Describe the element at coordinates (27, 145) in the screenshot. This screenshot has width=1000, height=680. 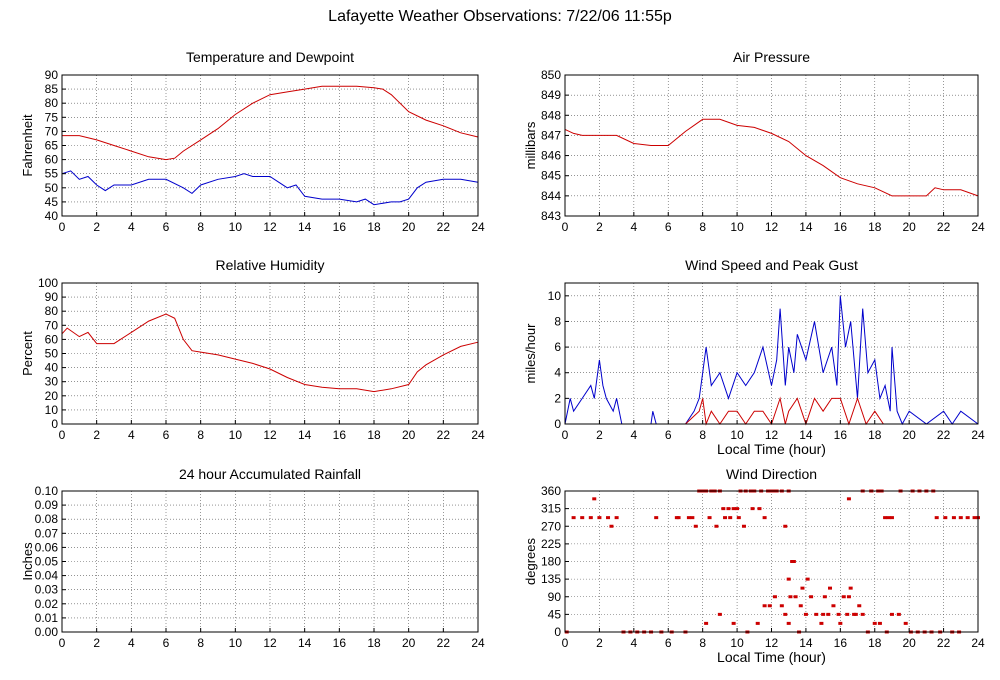
I see `y-axis-label: Fahrenheit` at that location.